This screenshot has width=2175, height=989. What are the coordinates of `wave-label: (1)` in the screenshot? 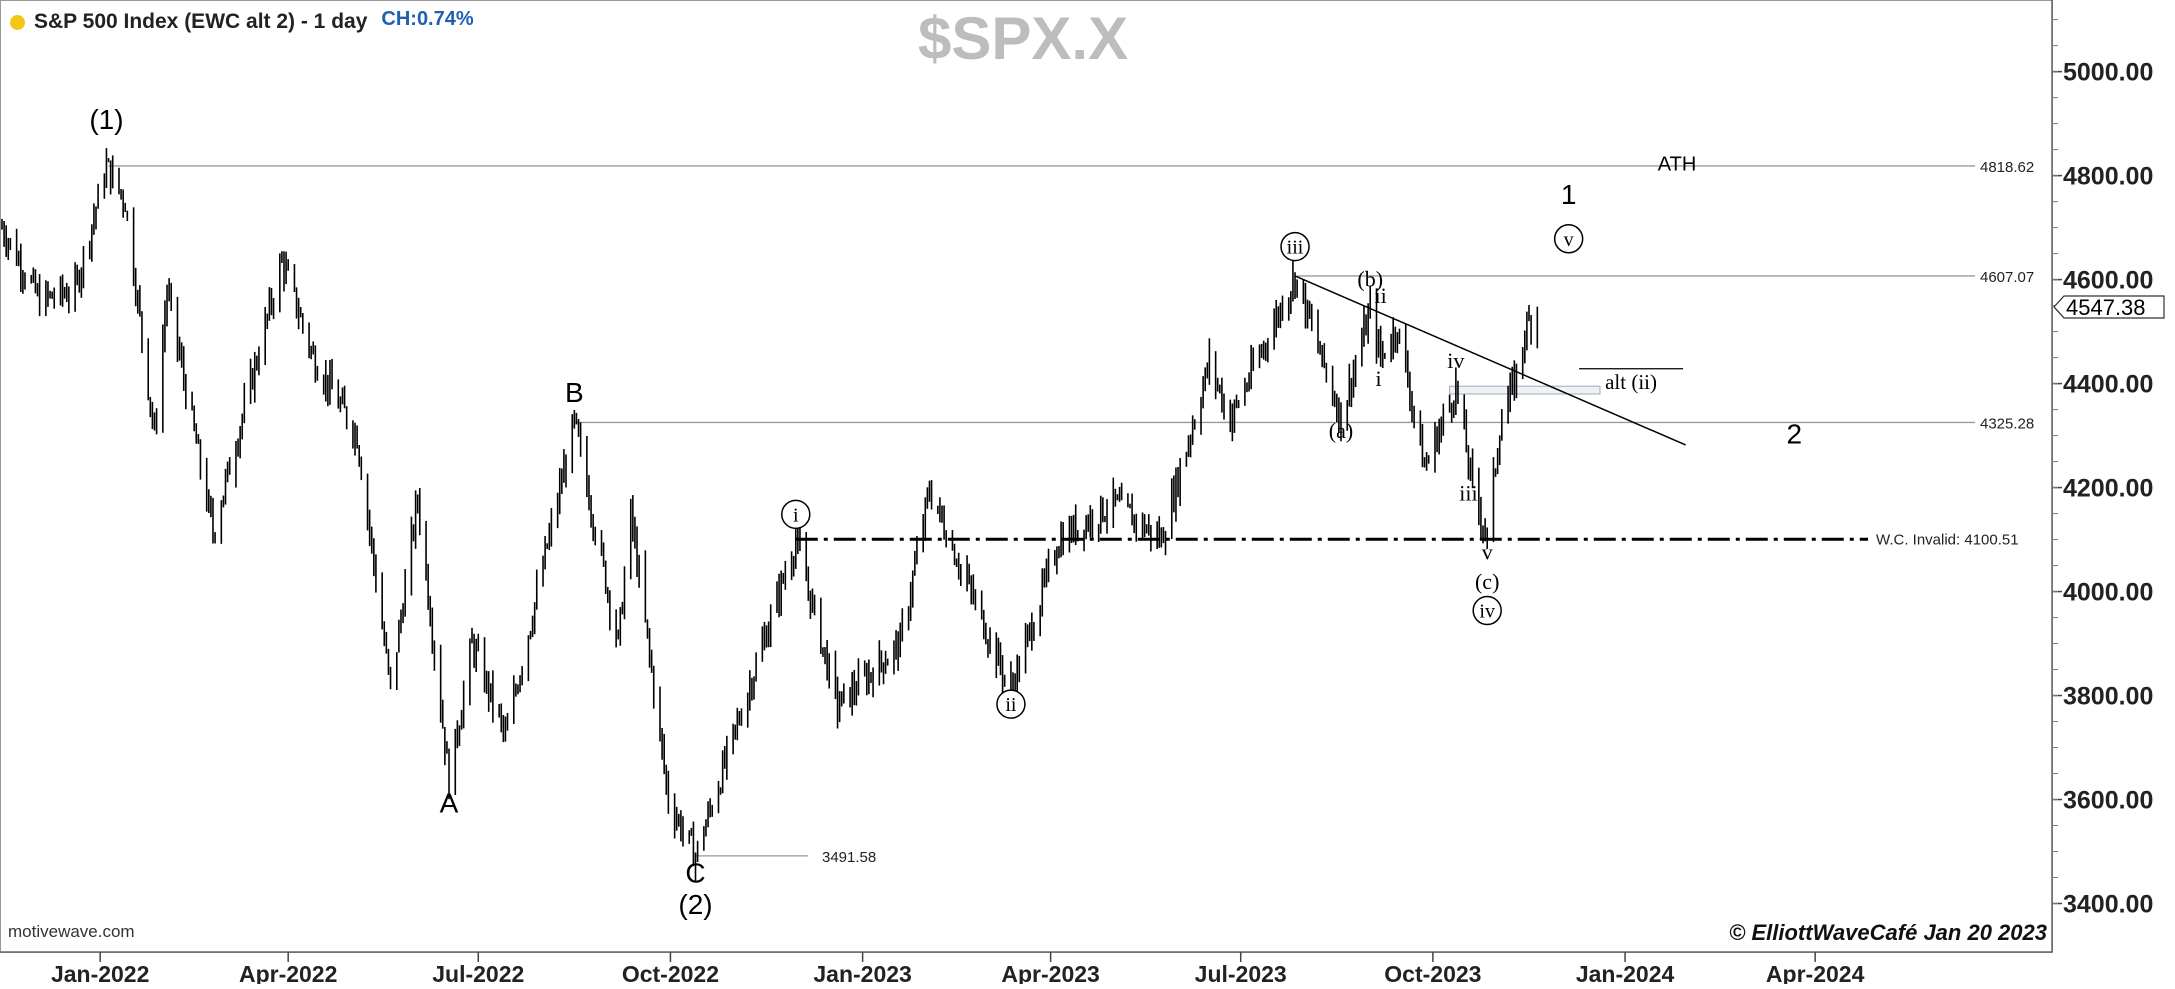 It's located at (106, 119).